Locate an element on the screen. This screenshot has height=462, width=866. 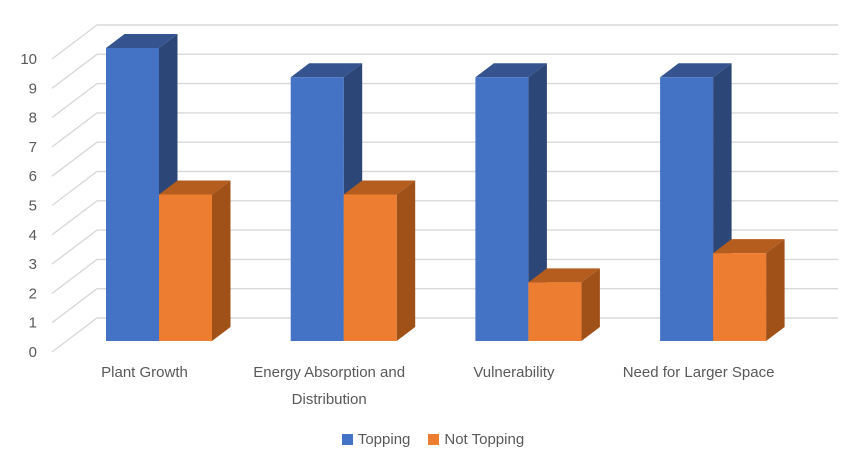
y-axis-tick-7: 7 is located at coordinates (33, 147).